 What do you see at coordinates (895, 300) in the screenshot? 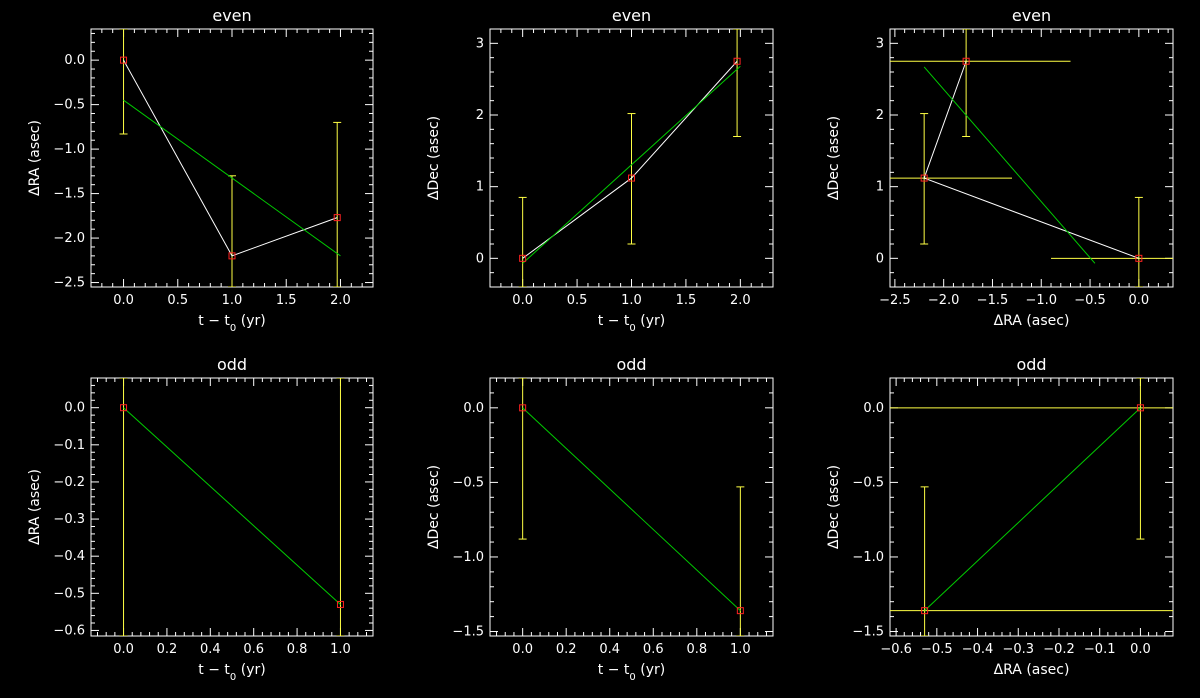
I see `x-tick-label: −2.5` at bounding box center [895, 300].